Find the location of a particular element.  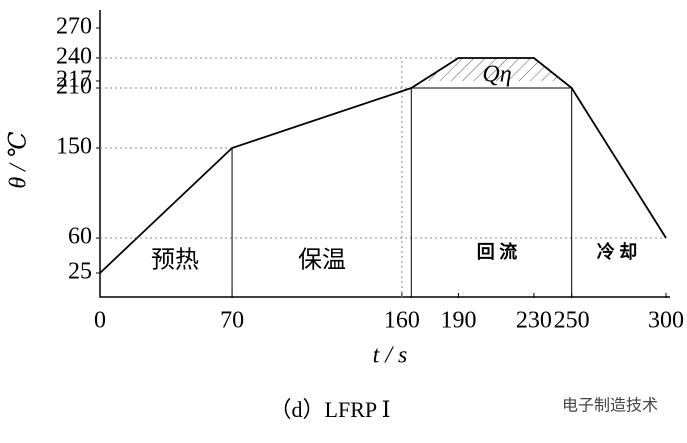

y-tick-label: 60 is located at coordinates (80, 237).